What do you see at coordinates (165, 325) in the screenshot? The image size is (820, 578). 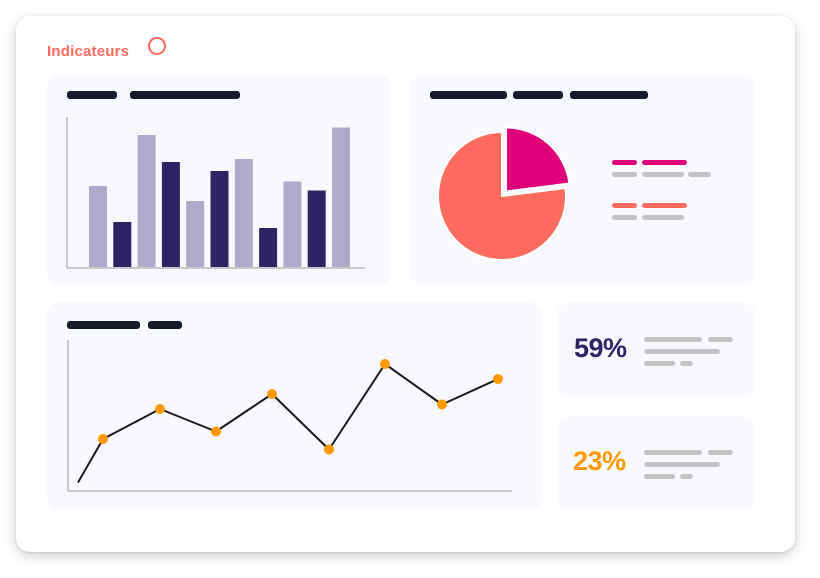 I see `line-chart-subtitle-placeholder` at bounding box center [165, 325].